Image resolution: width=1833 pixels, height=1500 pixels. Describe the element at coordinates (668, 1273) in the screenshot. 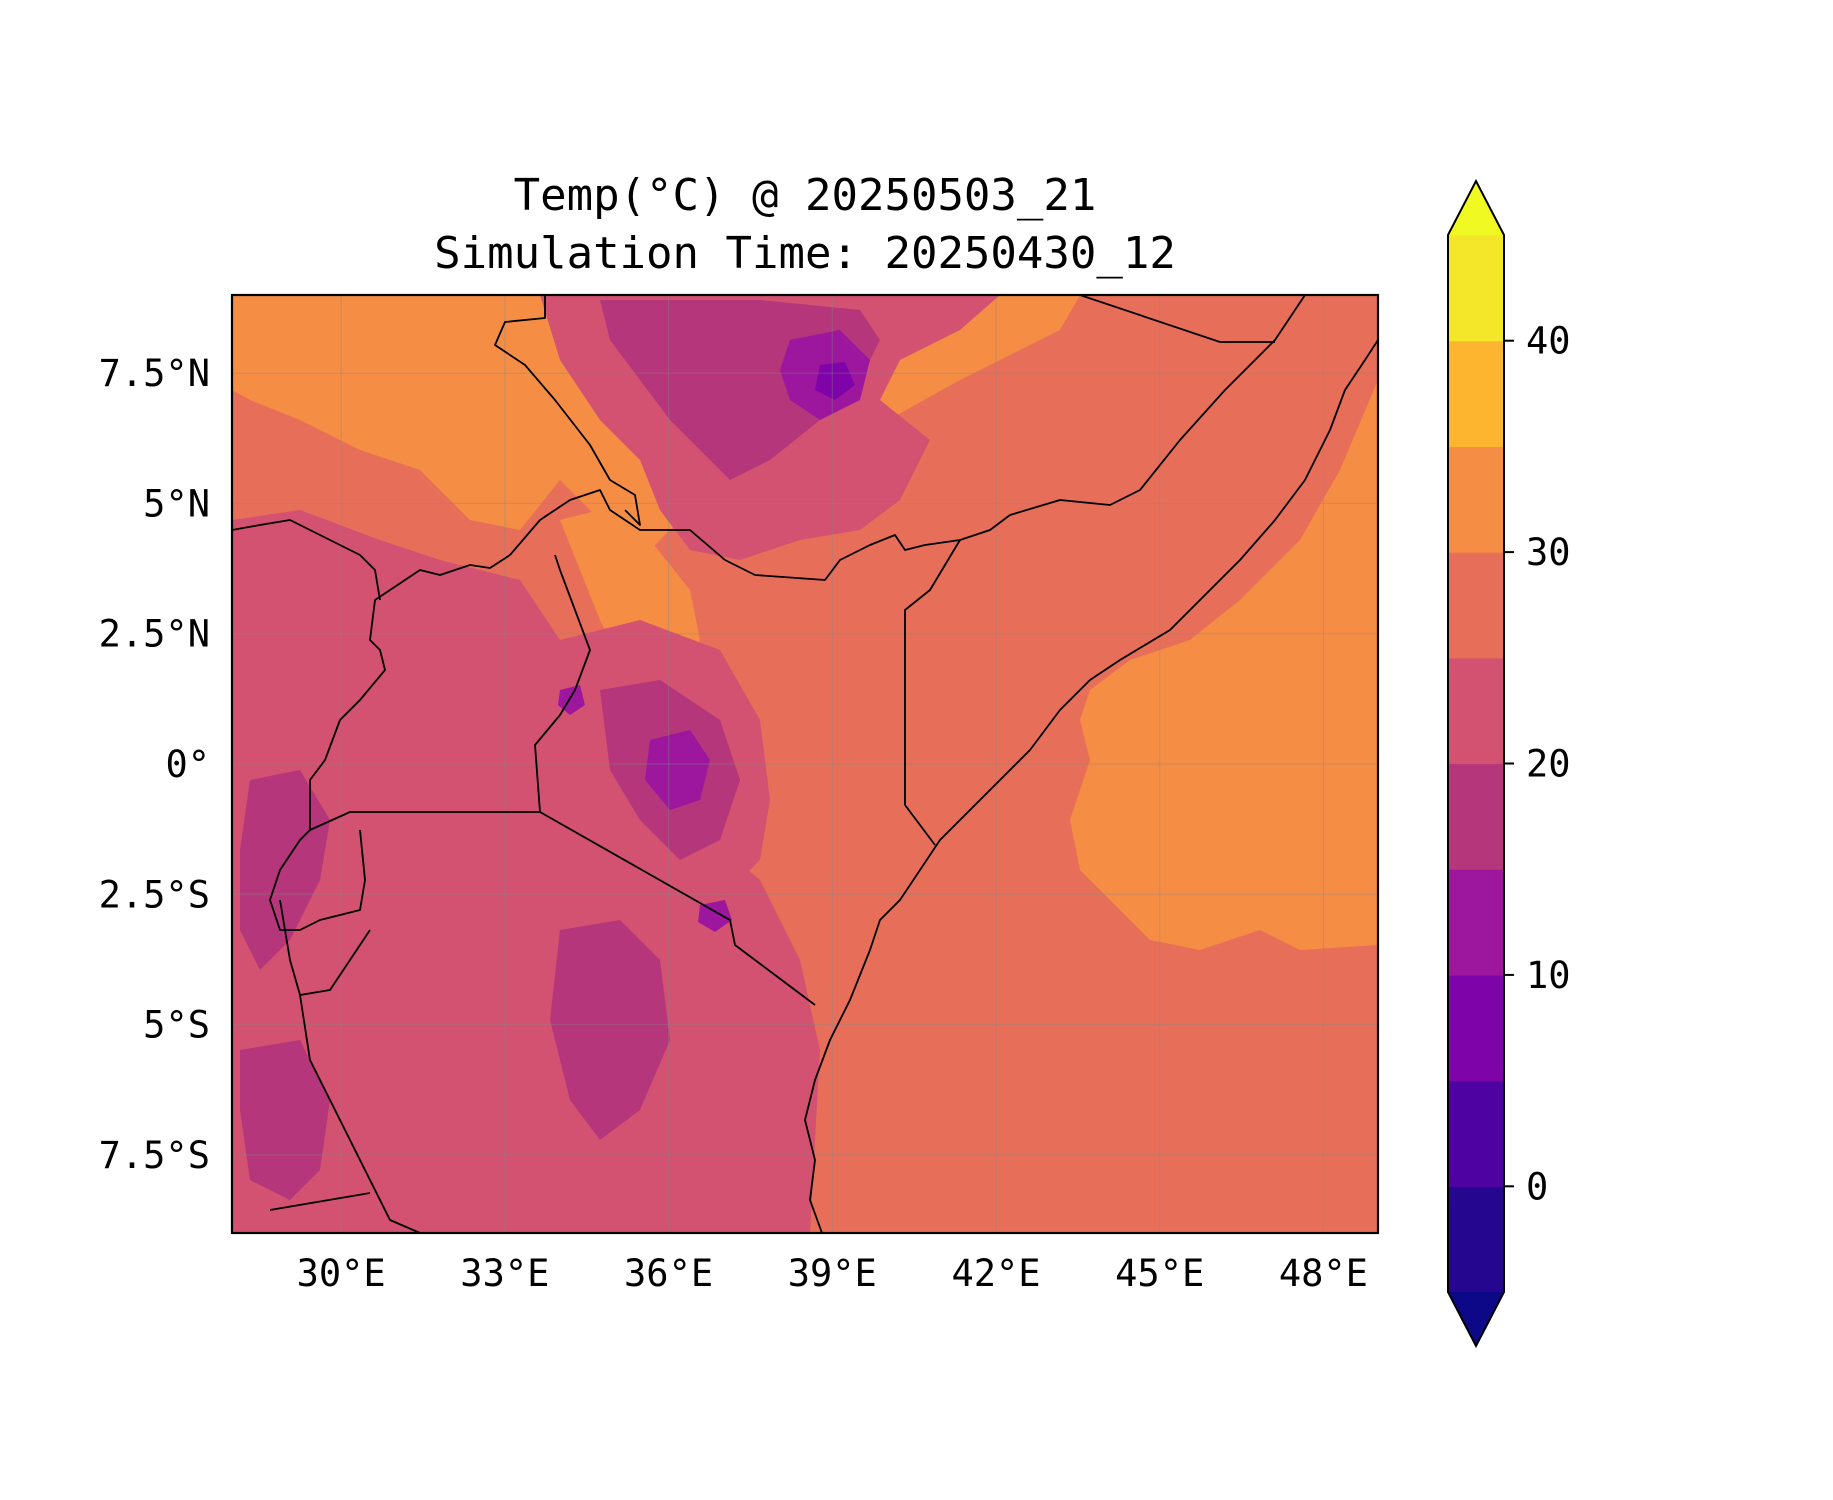

I see `lon-tick-label: 36°E` at that location.